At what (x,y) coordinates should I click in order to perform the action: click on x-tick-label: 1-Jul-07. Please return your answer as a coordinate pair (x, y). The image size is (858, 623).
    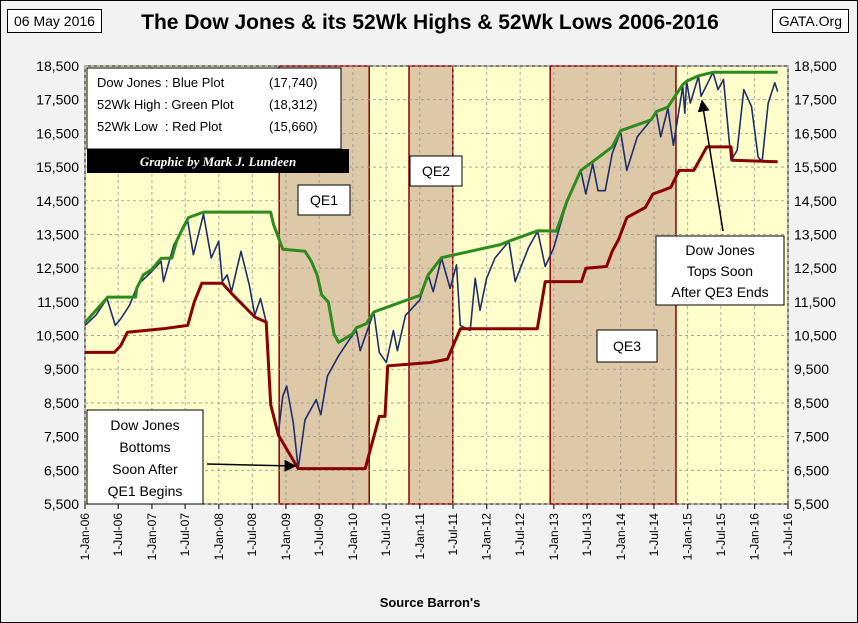
    Looking at the image, I should click on (185, 535).